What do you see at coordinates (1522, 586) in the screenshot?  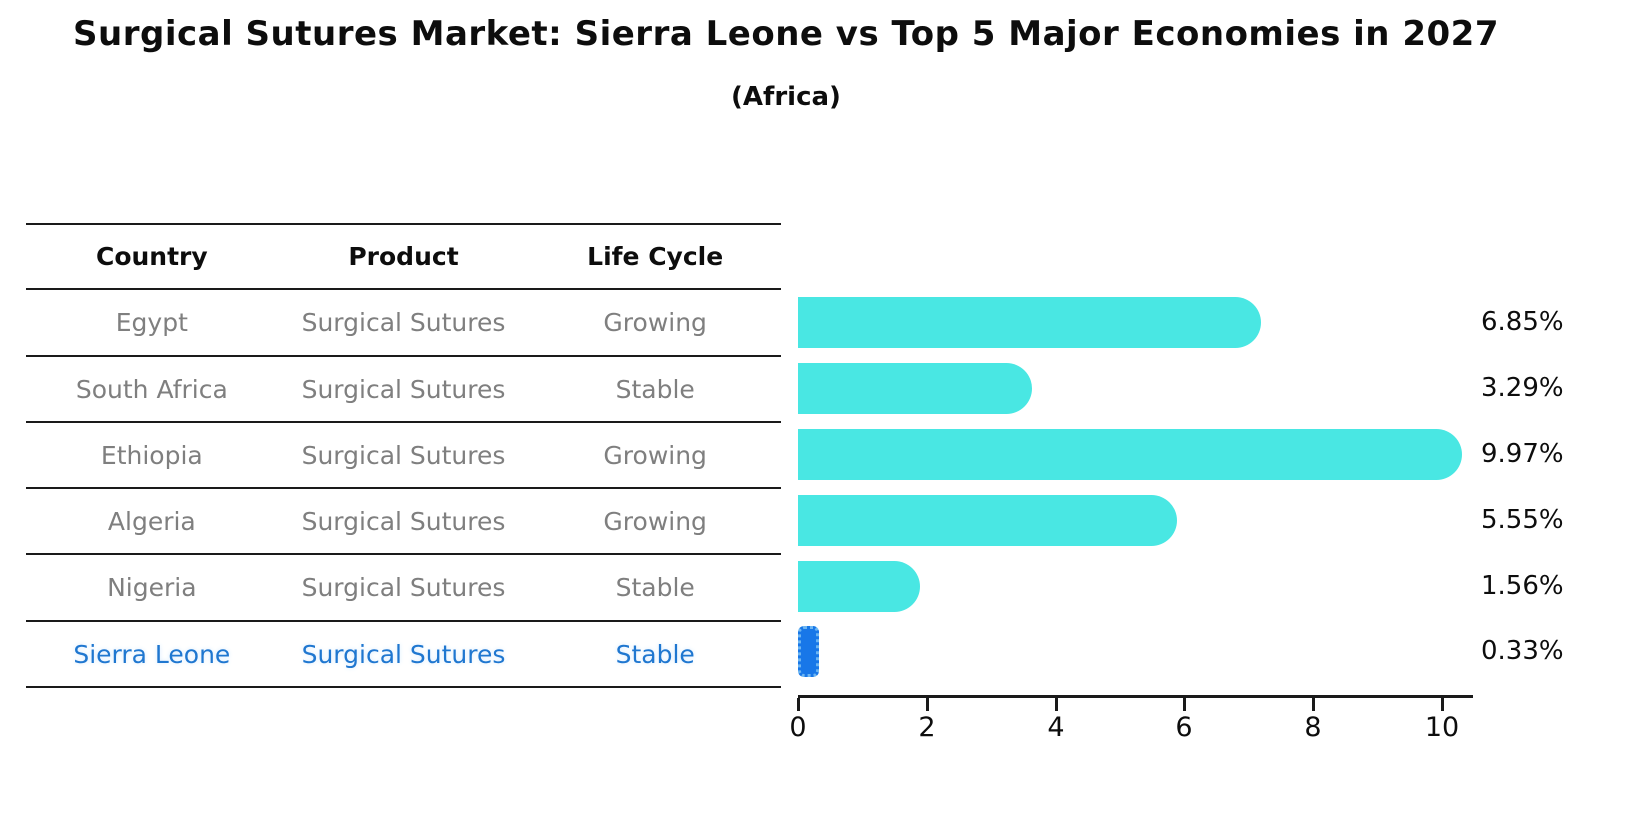 I see `value-label-nigeria: 1.56%` at bounding box center [1522, 586].